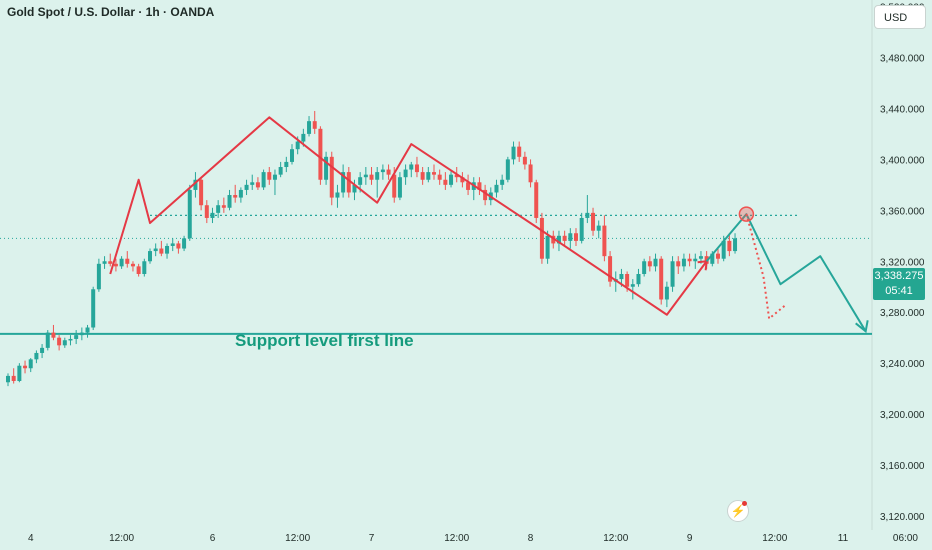 The height and width of the screenshot is (550, 932). What do you see at coordinates (899, 291) in the screenshot?
I see `bar-countdown: 05:41` at bounding box center [899, 291].